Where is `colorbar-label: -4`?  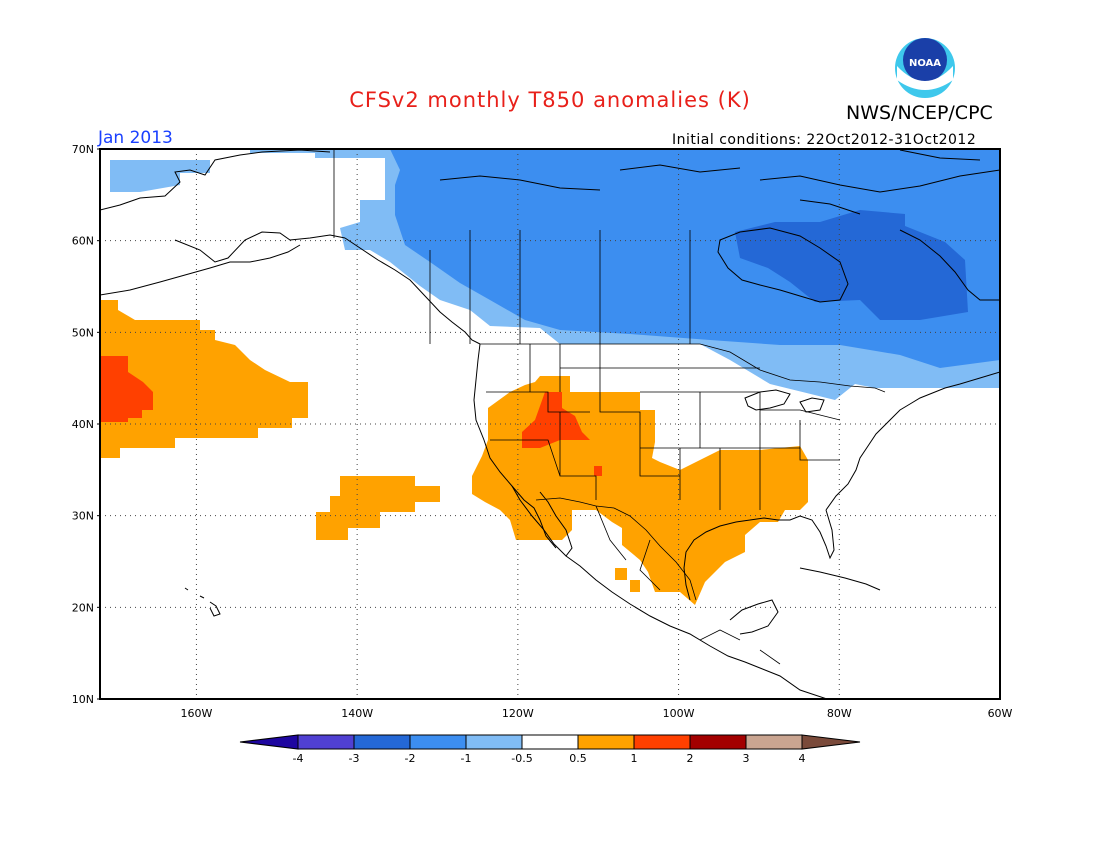 colorbar-label: -4 is located at coordinates (298, 758).